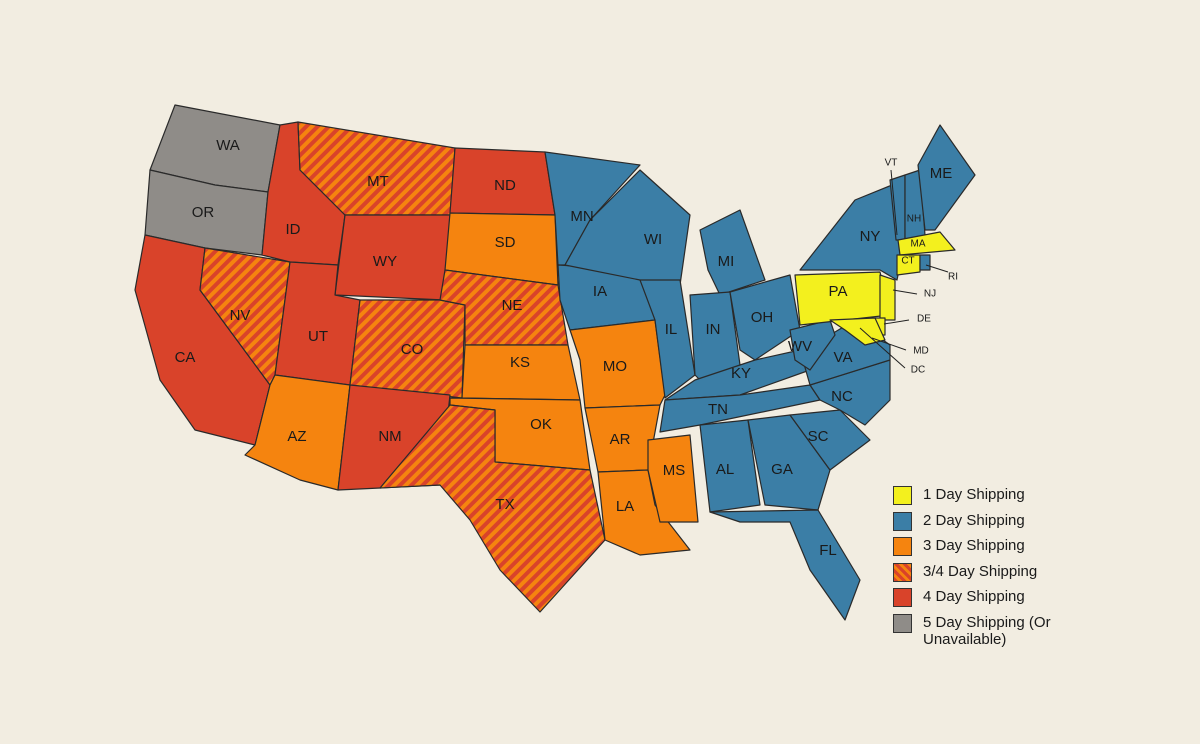  What do you see at coordinates (512, 305) in the screenshot?
I see `state-label: NE` at bounding box center [512, 305].